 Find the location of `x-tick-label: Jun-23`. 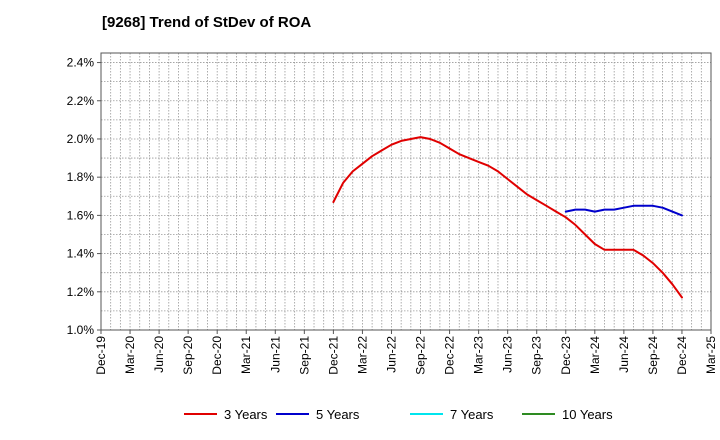

x-tick-label: Jun-23 is located at coordinates (508, 354).